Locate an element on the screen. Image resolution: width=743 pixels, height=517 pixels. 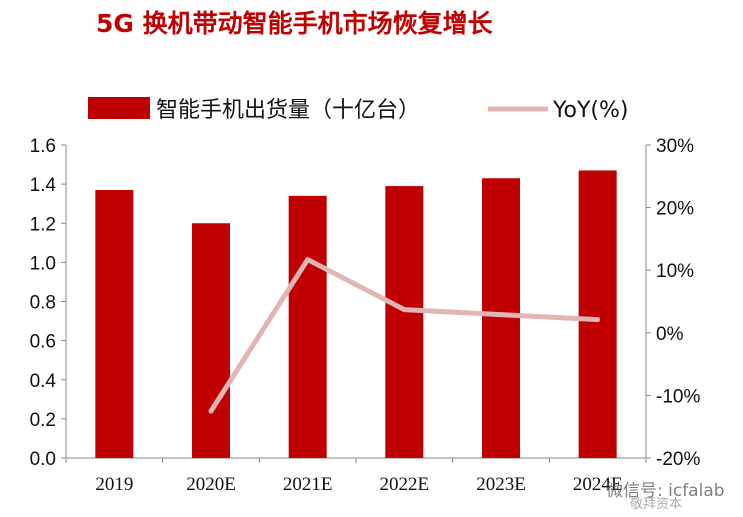
y-left-tick-label: 0.6 is located at coordinates (43, 342).